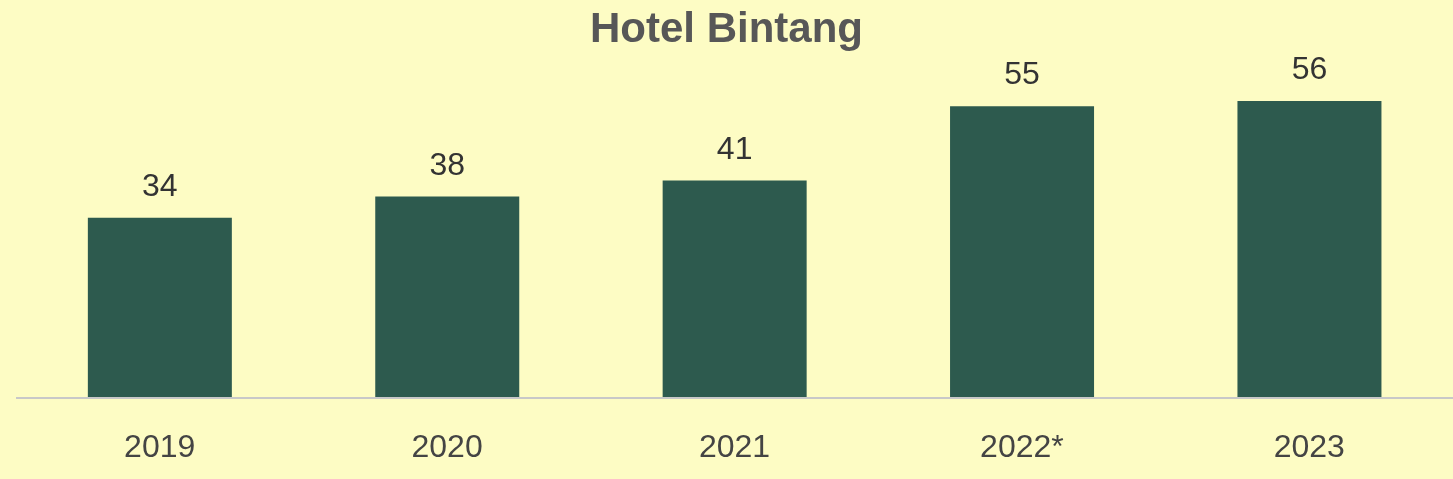  What do you see at coordinates (1022, 445) in the screenshot?
I see `x-tick-label: 2022*` at bounding box center [1022, 445].